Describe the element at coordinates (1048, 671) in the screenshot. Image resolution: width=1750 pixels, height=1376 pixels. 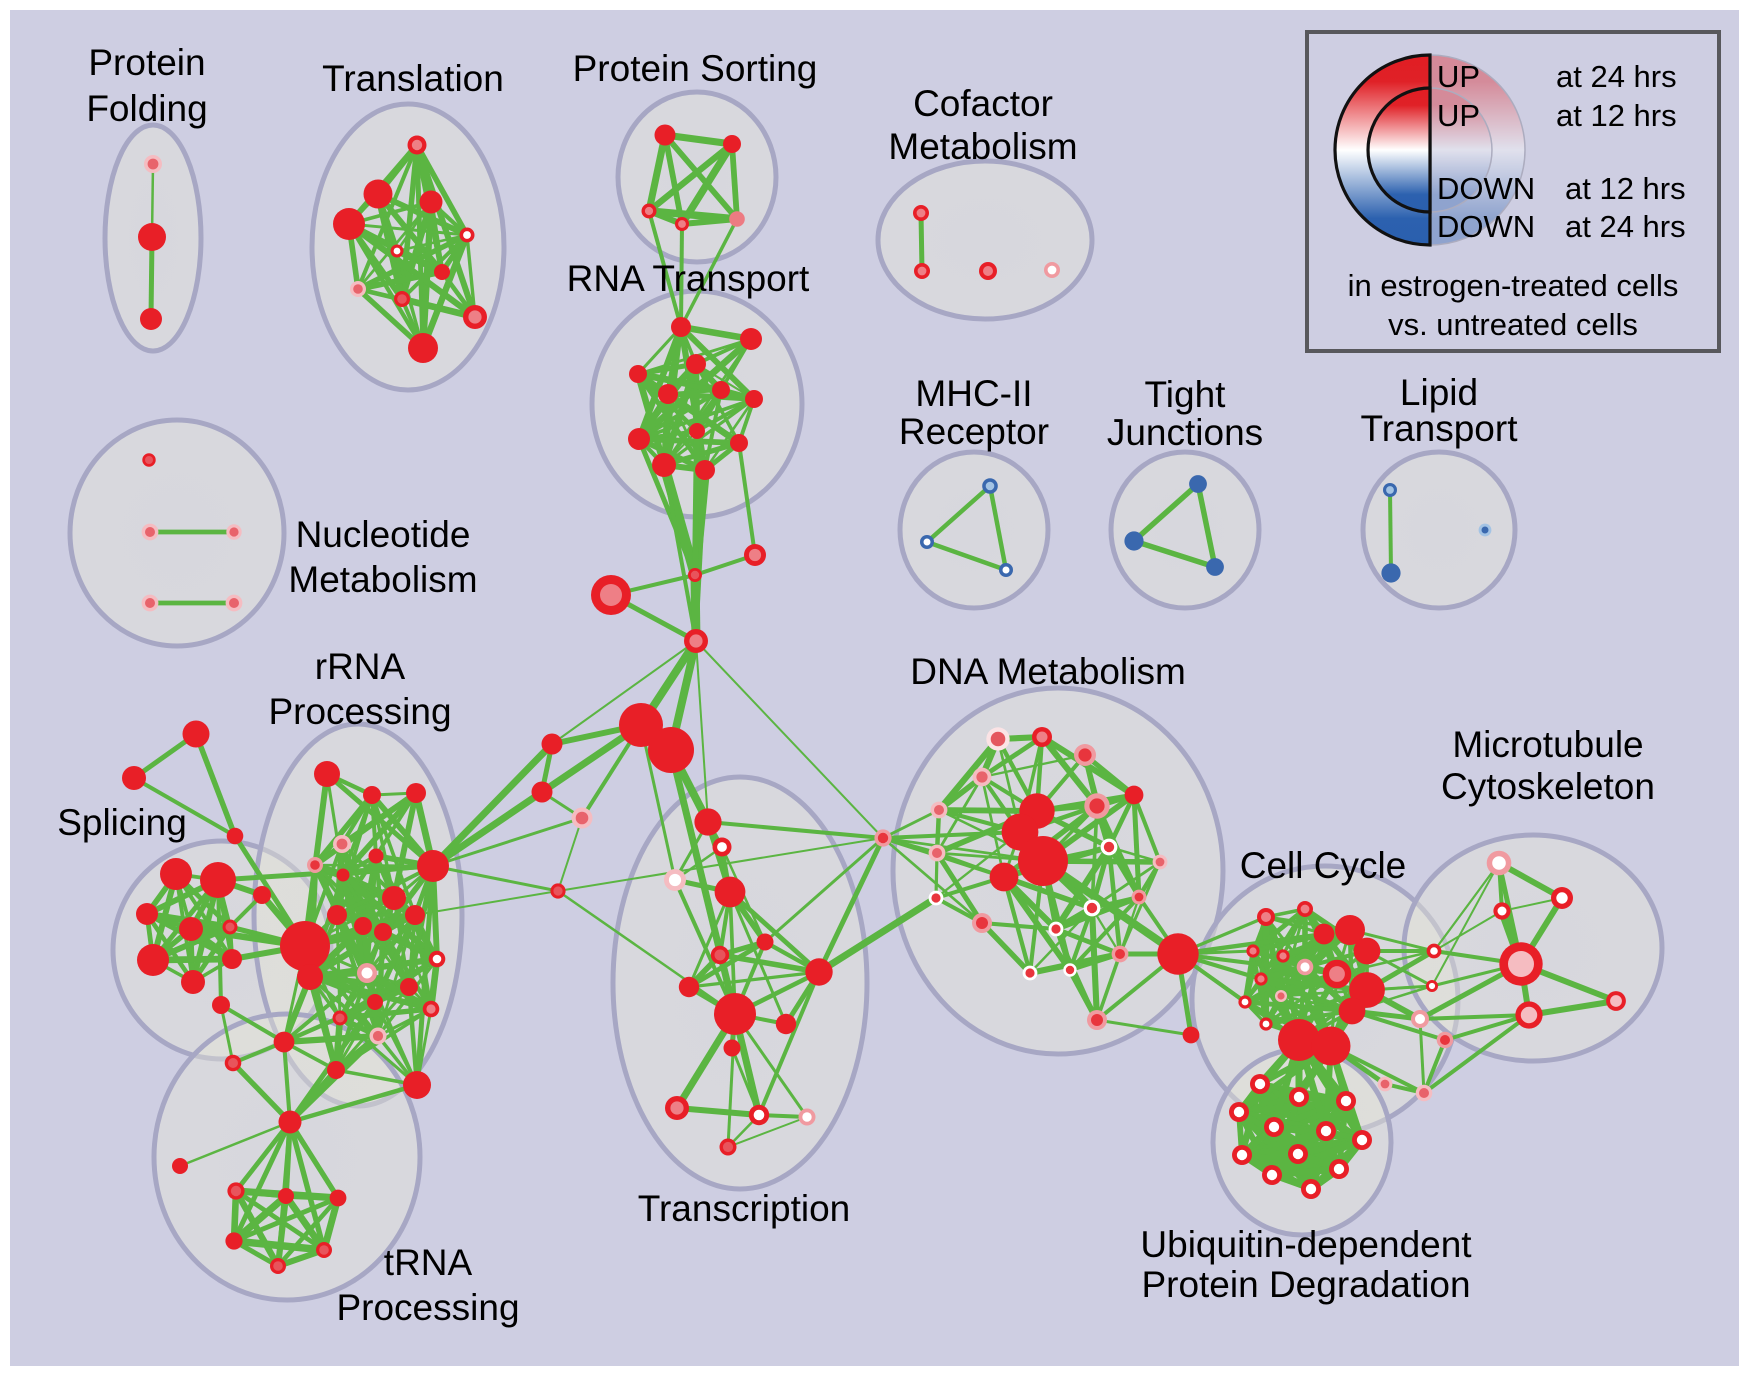
I see `svg-text: DNA Metabolism` at that location.